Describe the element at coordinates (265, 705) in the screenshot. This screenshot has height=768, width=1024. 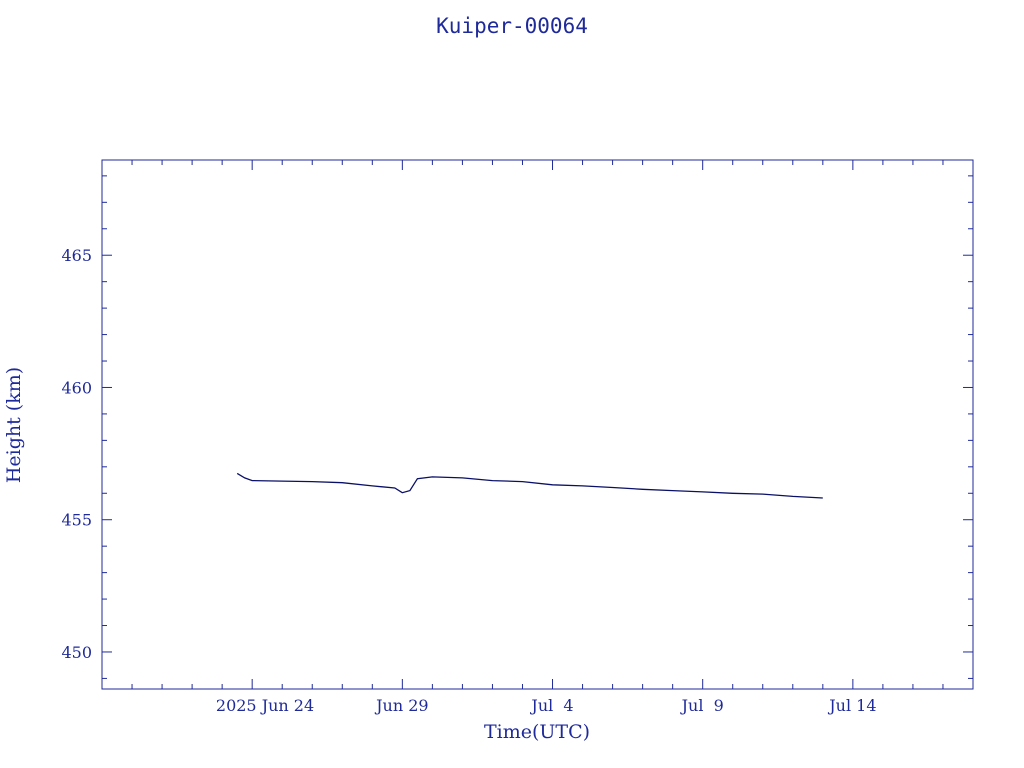
I see `x-tick-label: 2025 Jun 24` at that location.